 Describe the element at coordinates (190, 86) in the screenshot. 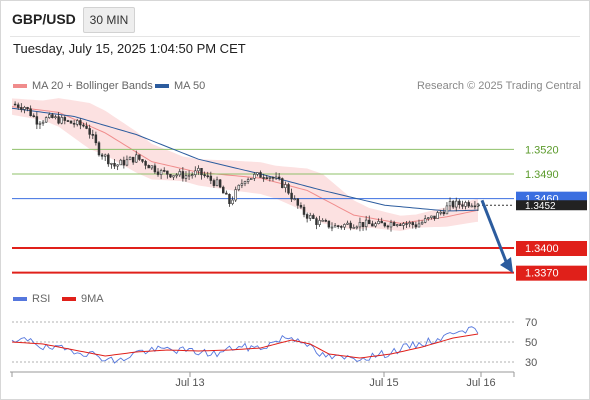

I see `ma50-legend-label: MA 50` at that location.